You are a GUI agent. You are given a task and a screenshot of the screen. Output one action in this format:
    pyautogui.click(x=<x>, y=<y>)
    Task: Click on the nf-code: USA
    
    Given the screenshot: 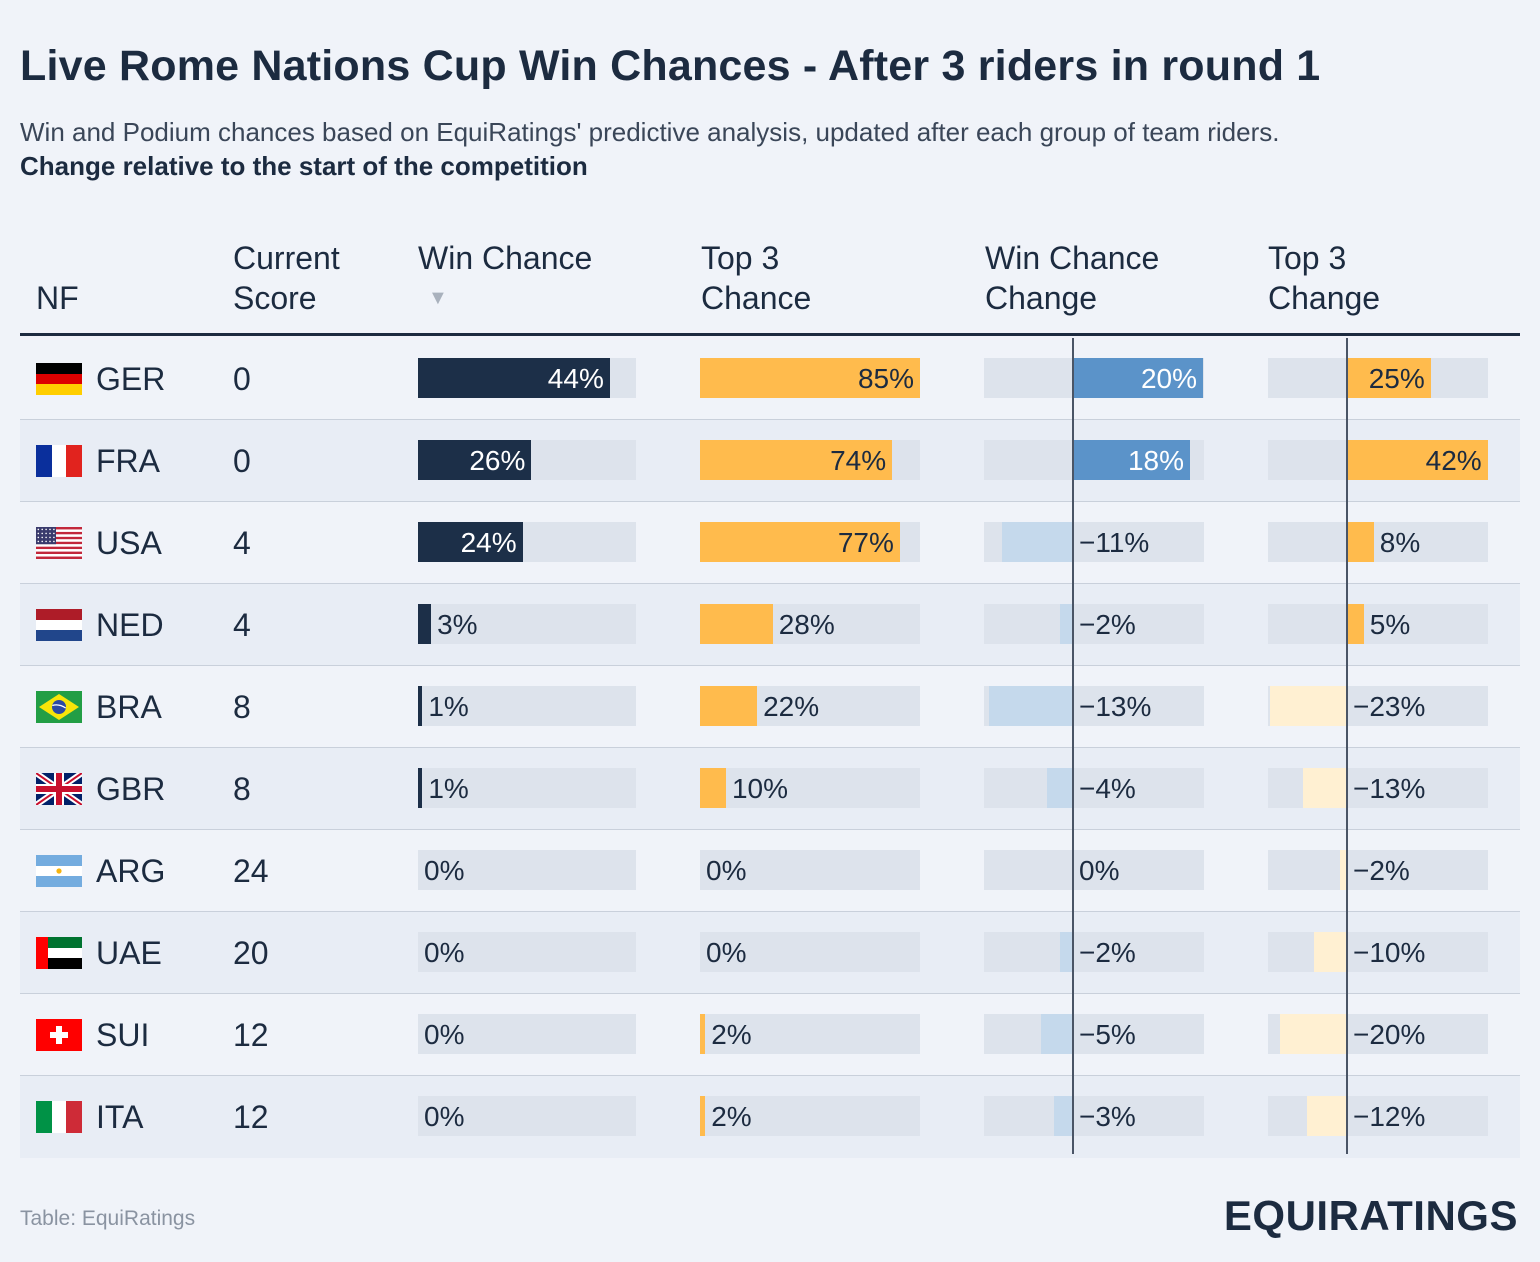 What is the action you would take?
    pyautogui.click(x=129, y=543)
    